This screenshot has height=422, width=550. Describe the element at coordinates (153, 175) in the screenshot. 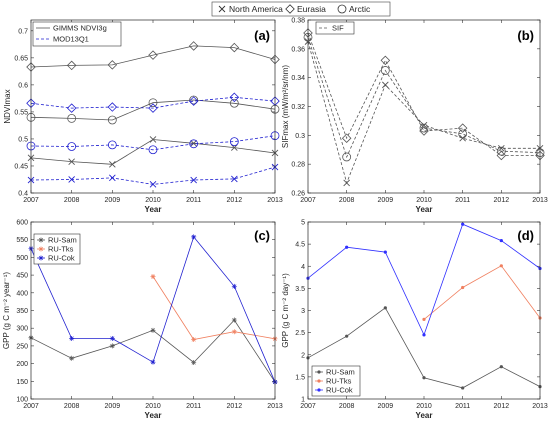

I see `series-mod13q1-north-america` at that location.